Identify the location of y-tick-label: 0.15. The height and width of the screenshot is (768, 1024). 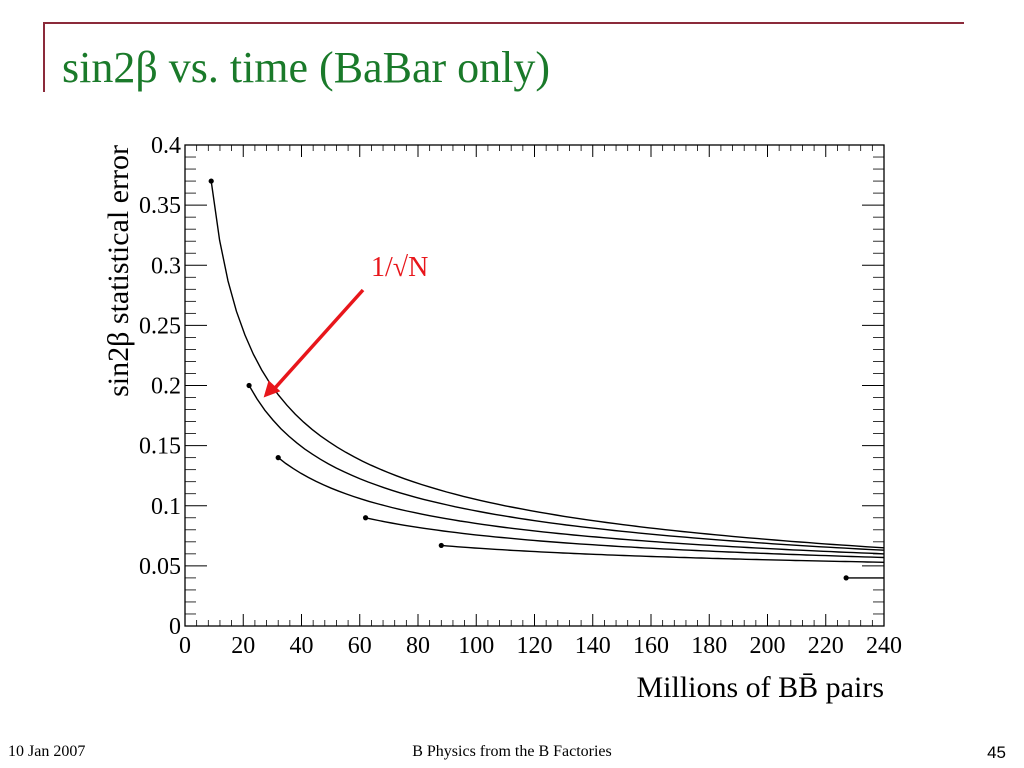
(160, 447).